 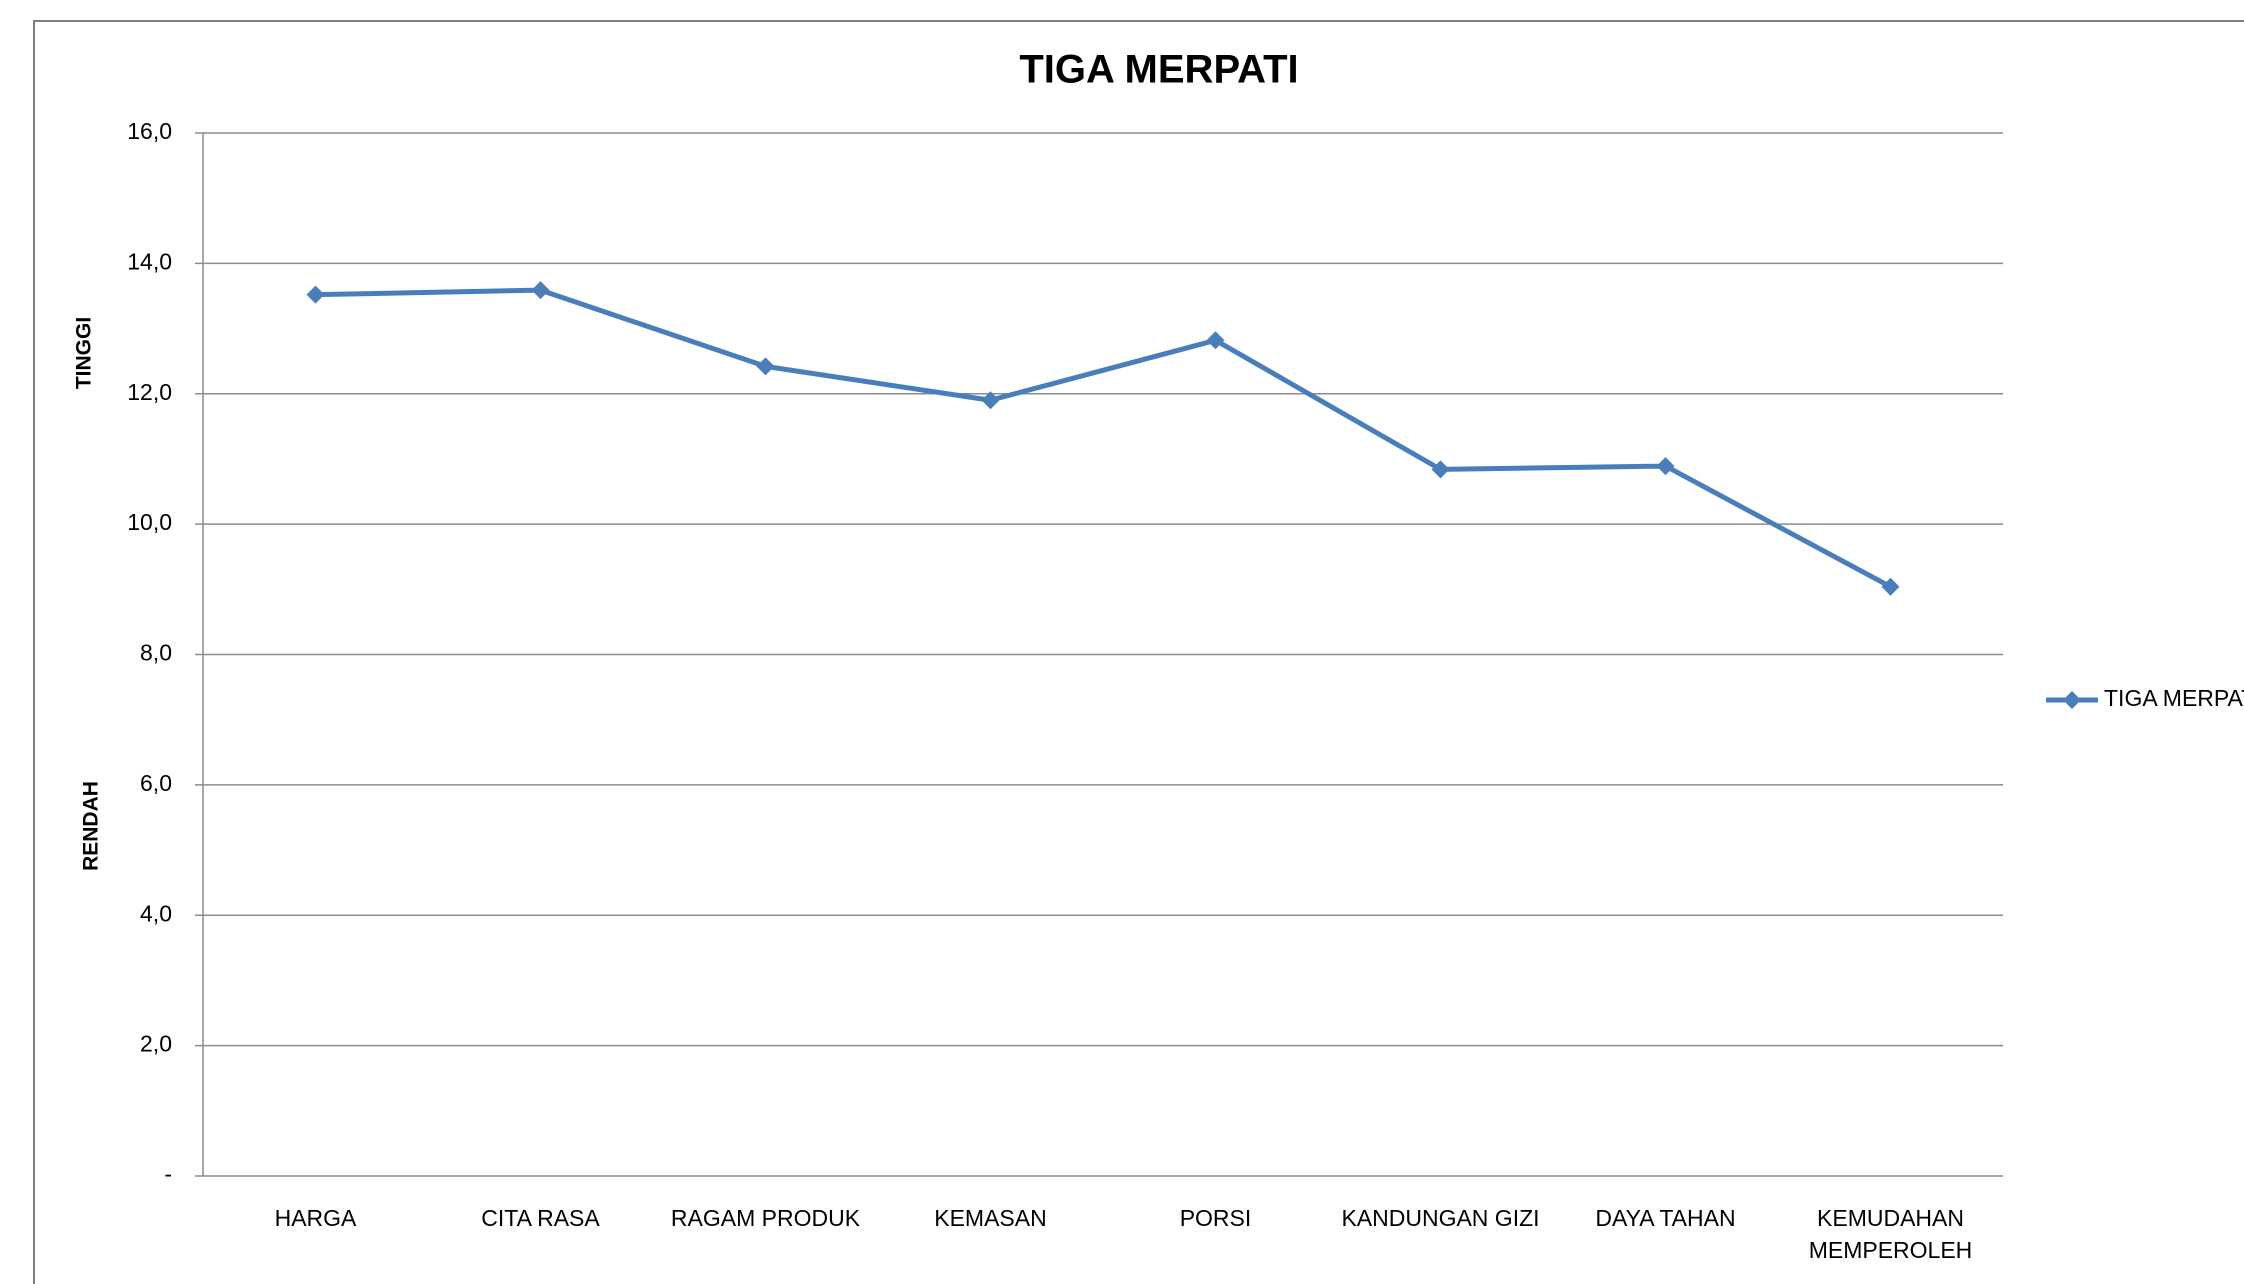 What do you see at coordinates (149, 522) in the screenshot?
I see `y-tick-label: 10,0` at bounding box center [149, 522].